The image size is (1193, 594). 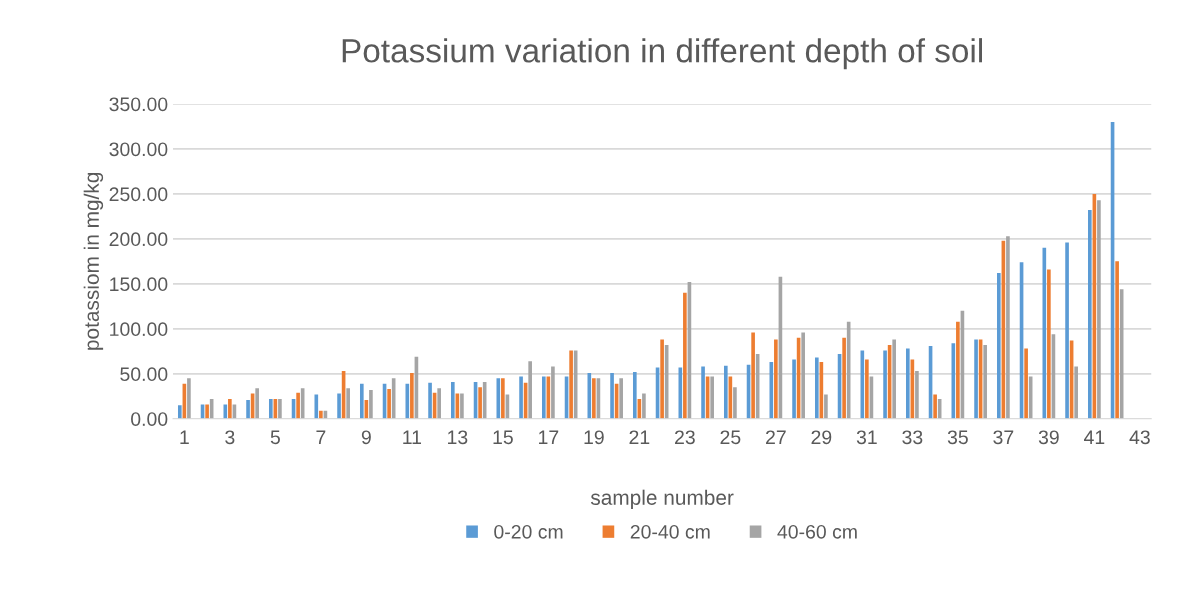 What do you see at coordinates (138, 104) in the screenshot?
I see `y-tick-label: 350.00` at bounding box center [138, 104].